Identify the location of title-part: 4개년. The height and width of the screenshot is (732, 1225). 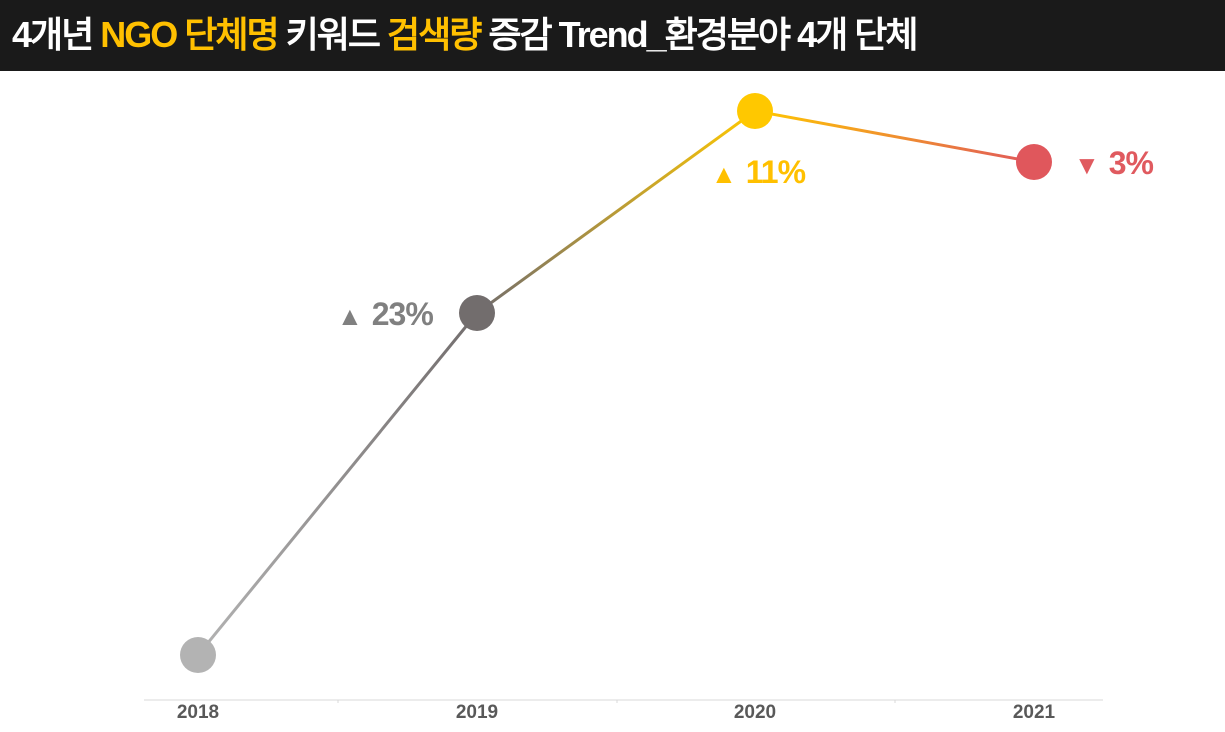
(56, 34).